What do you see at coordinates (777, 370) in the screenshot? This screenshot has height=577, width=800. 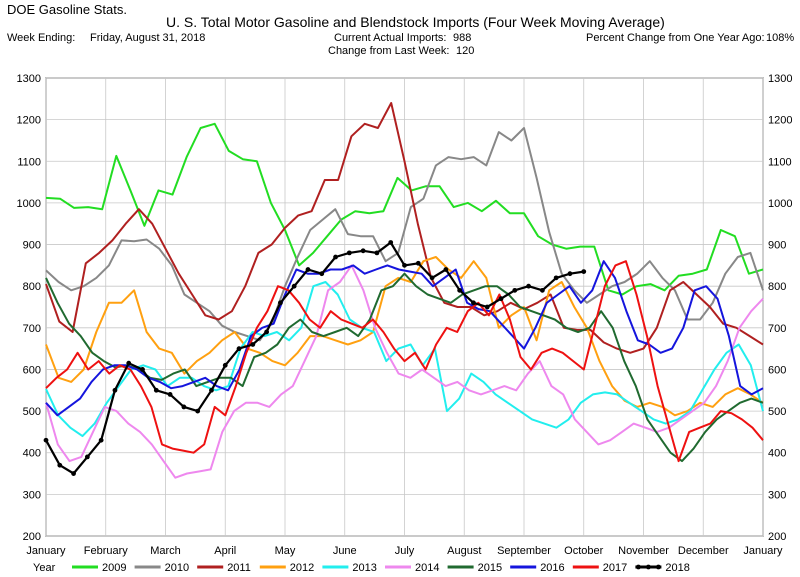 I see `y-tick-label-right: 600` at bounding box center [777, 370].